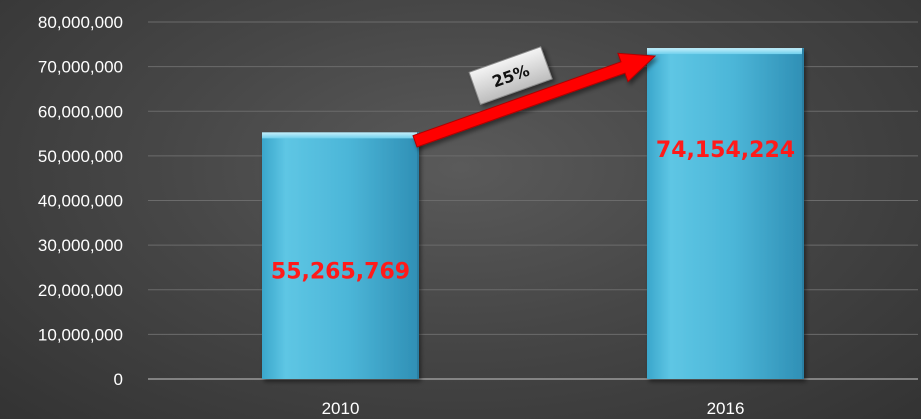  I want to click on y-tick-label: 60,000,000, so click(80, 111).